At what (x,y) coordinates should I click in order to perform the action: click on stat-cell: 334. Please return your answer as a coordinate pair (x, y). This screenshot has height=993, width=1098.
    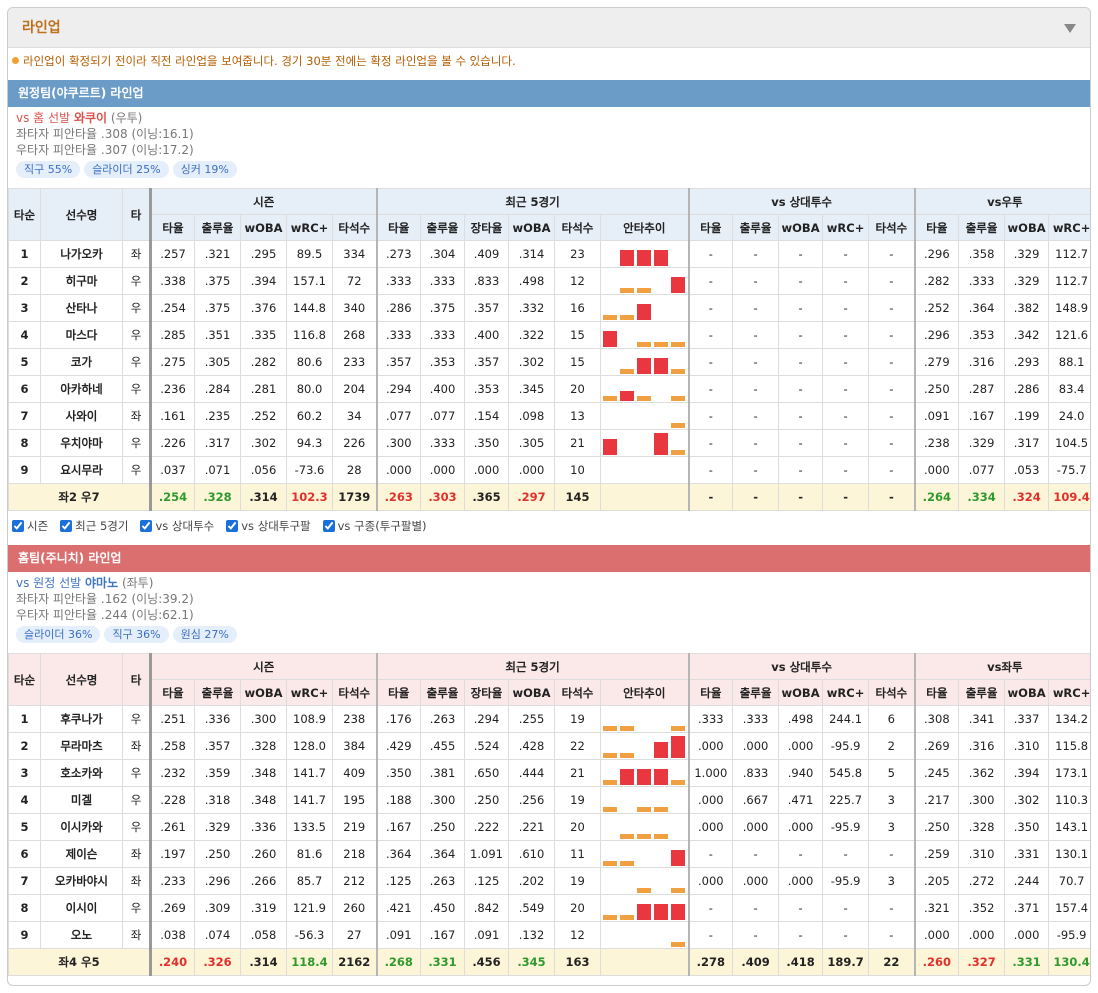
    Looking at the image, I should click on (354, 254).